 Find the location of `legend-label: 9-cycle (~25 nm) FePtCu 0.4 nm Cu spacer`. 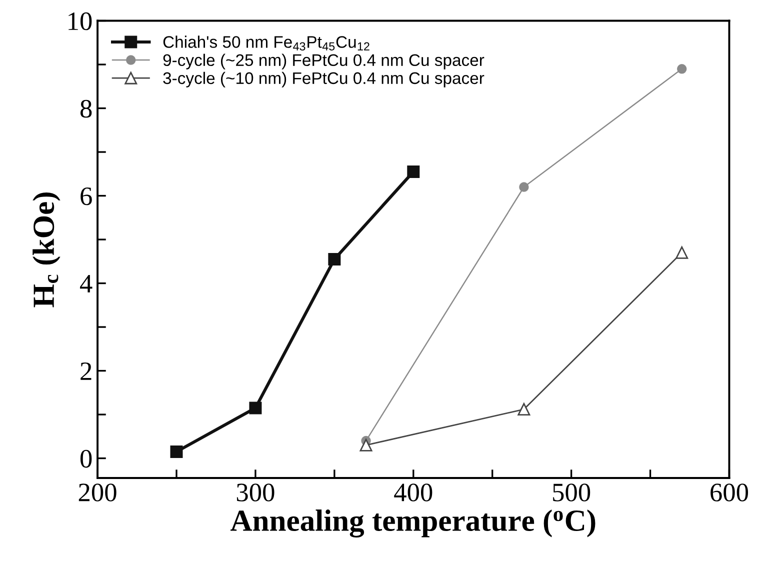

legend-label: 9-cycle (~25 nm) FePtCu 0.4 nm Cu spacer is located at coordinates (323, 62).